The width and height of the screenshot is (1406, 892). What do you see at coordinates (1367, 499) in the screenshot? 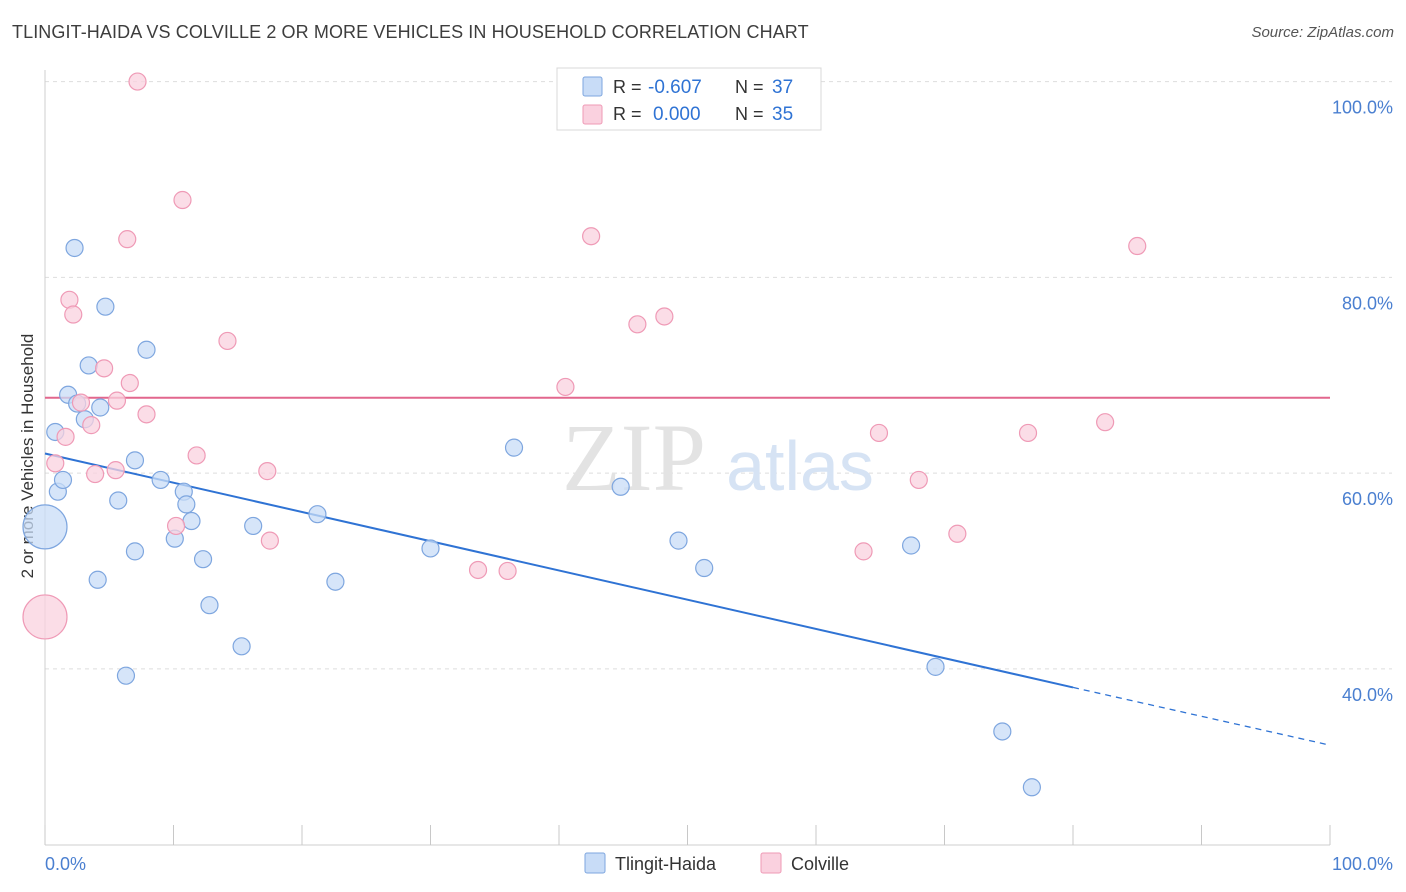
I see `y-tick-label: 60.0%` at bounding box center [1367, 499].